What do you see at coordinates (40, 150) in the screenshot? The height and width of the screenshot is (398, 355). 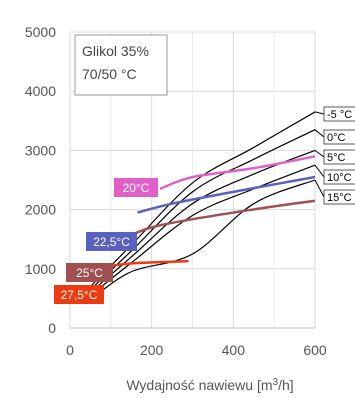 I see `y-tick-label: 3000` at bounding box center [40, 150].